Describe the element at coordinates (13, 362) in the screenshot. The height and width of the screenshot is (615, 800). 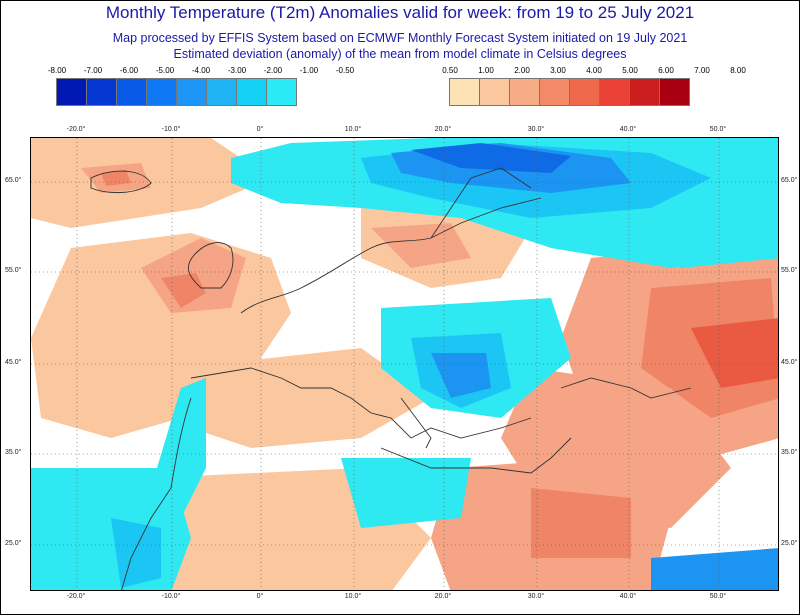
I see `lat-left-tick-label: 45.0°` at that location.